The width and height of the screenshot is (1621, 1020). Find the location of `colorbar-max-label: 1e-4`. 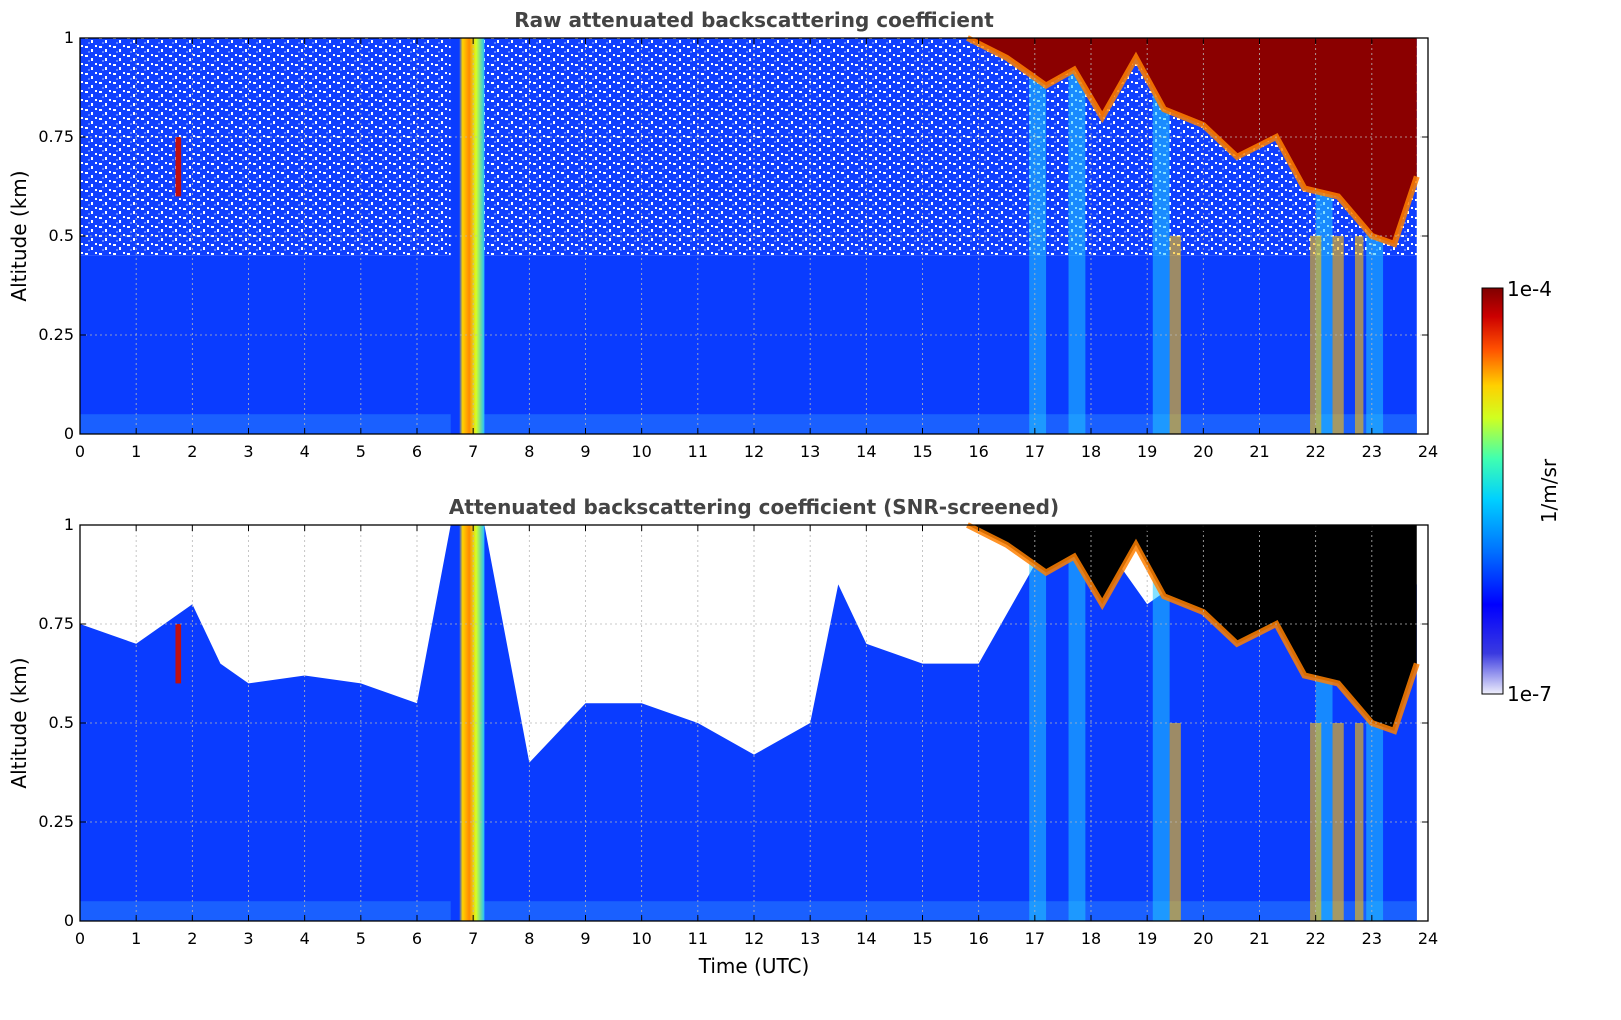

colorbar-max-label: 1e-4 is located at coordinates (1529, 289).